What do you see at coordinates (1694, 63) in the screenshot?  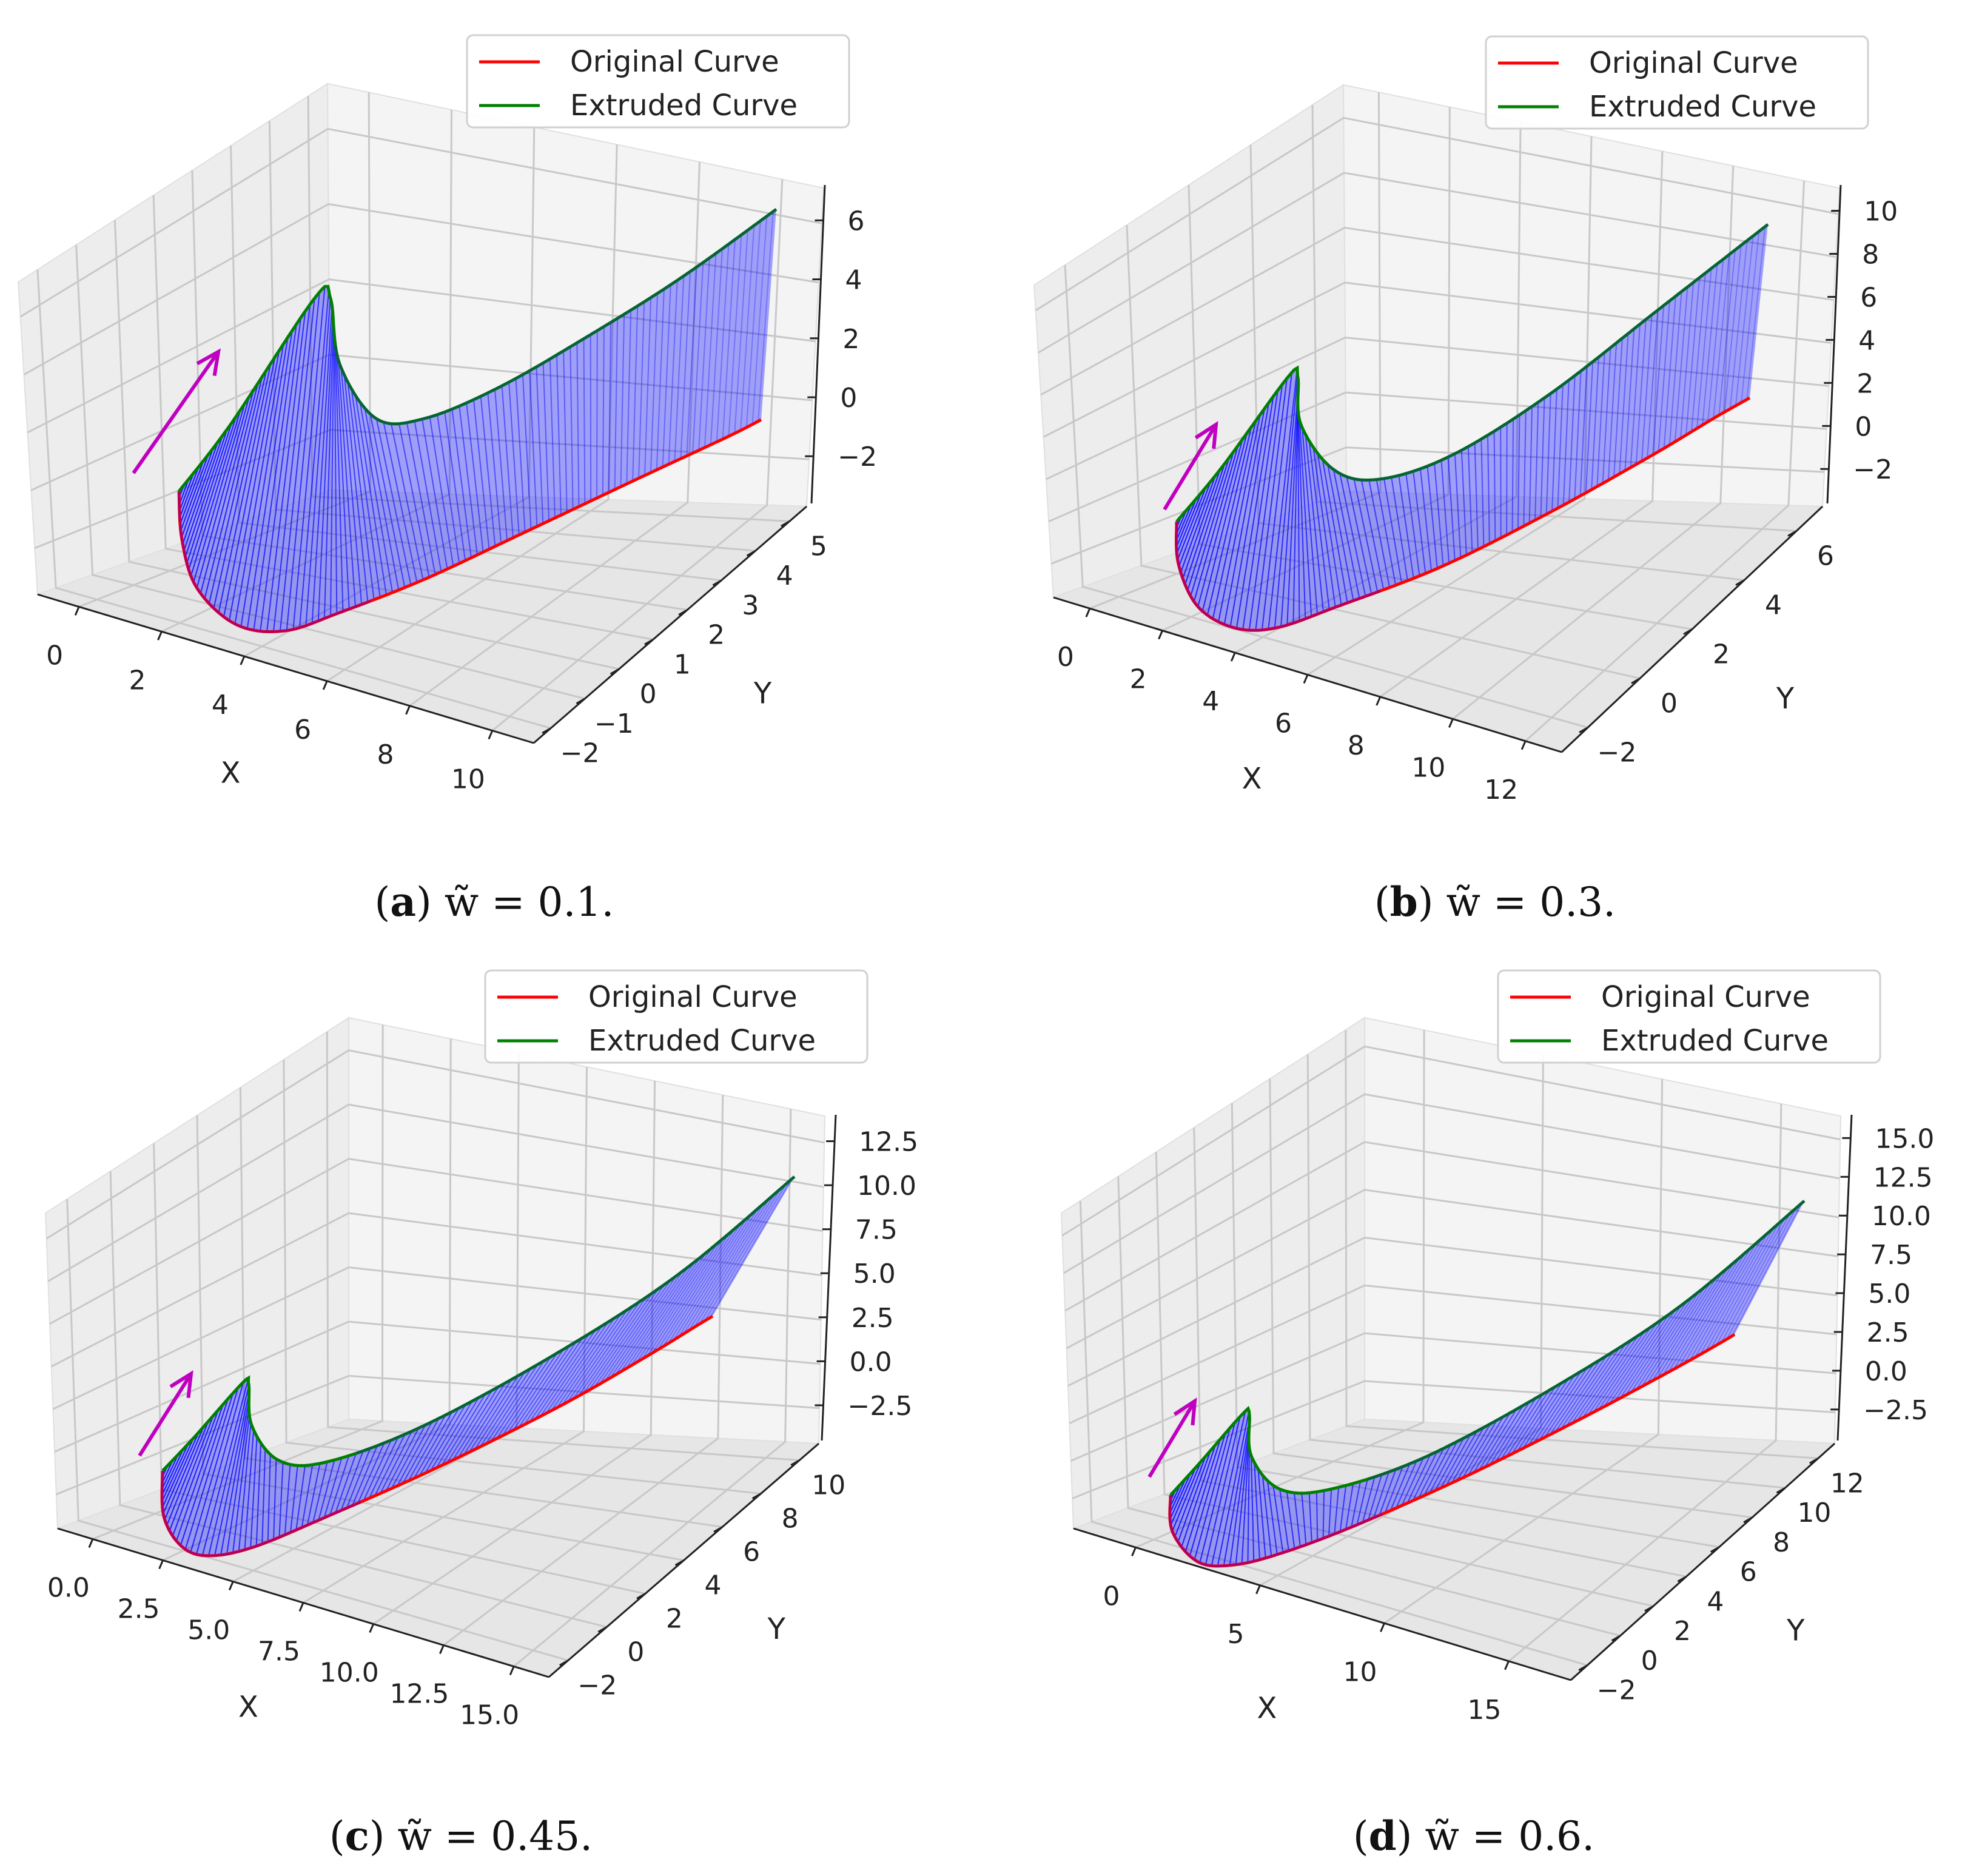 I see `legend-label: Original Curve` at bounding box center [1694, 63].